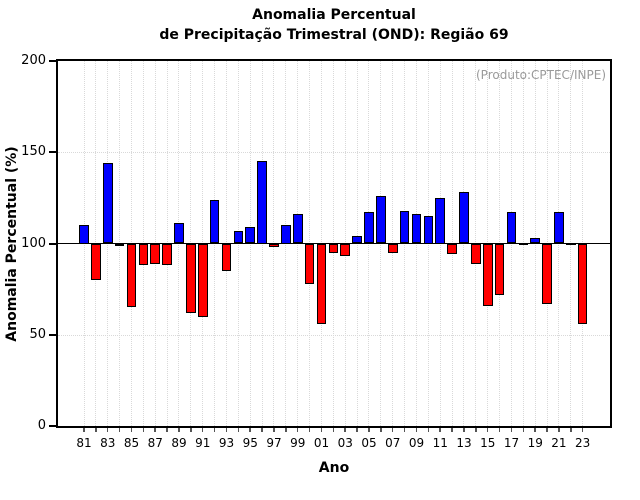 This screenshot has height=500, width=640. I want to click on bar-2022, so click(571, 243).